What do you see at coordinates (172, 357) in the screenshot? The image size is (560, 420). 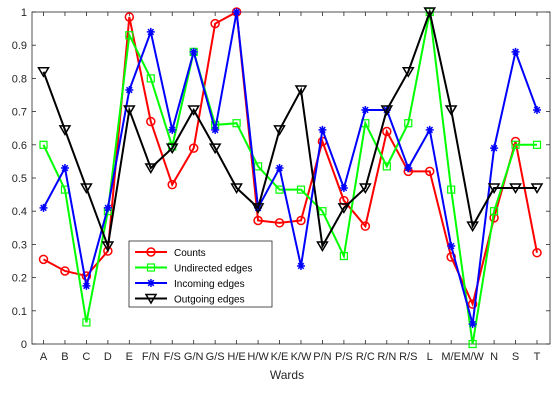 I see `x-tick-label: F/S` at bounding box center [172, 357].